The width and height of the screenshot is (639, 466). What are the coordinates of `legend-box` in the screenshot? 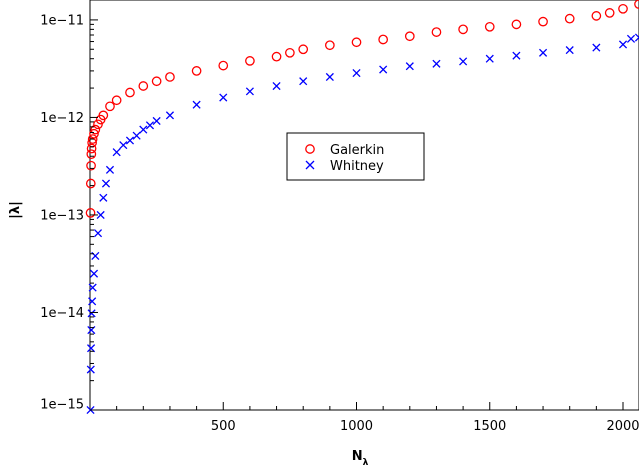 It's located at (355, 156).